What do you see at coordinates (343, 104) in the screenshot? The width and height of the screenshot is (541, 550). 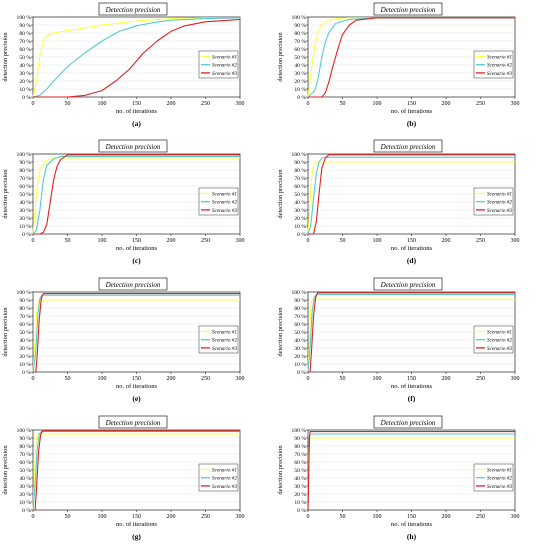 I see `x-tick-label: 50` at bounding box center [343, 104].